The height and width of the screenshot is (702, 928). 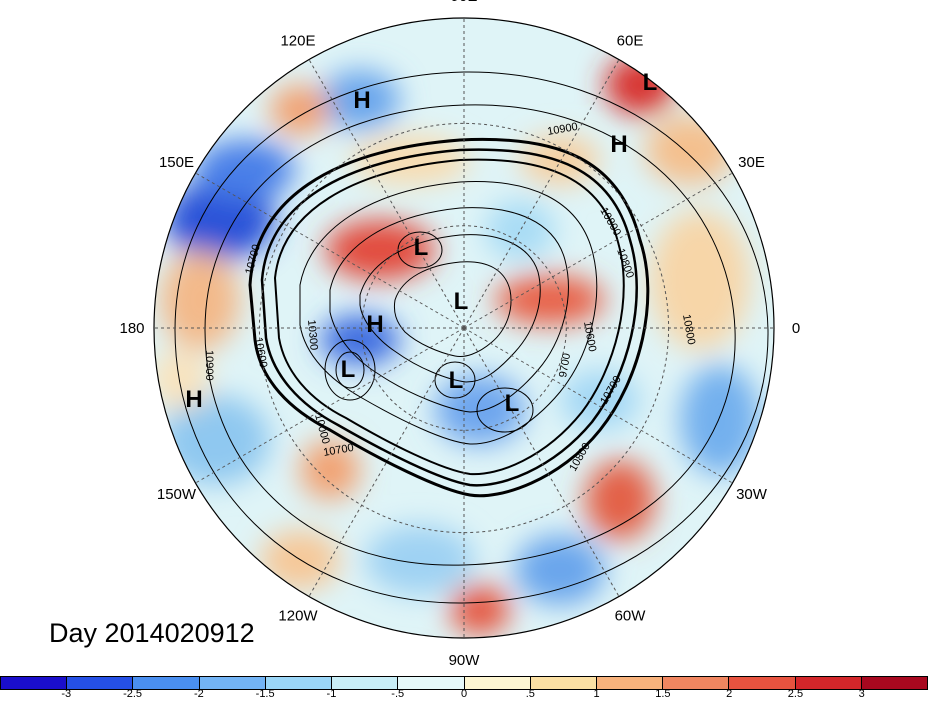 What do you see at coordinates (398, 694) in the screenshot?
I see `colorbar-tick-label: -.5` at bounding box center [398, 694].